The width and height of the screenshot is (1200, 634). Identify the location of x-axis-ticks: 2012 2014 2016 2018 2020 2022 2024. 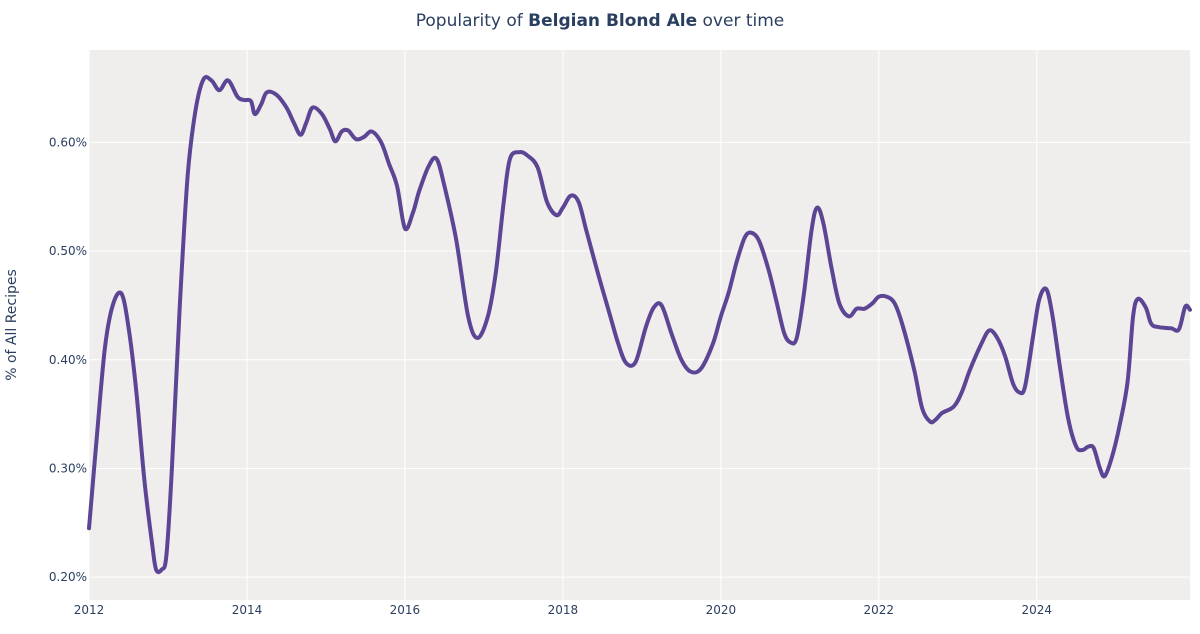
(563, 610).